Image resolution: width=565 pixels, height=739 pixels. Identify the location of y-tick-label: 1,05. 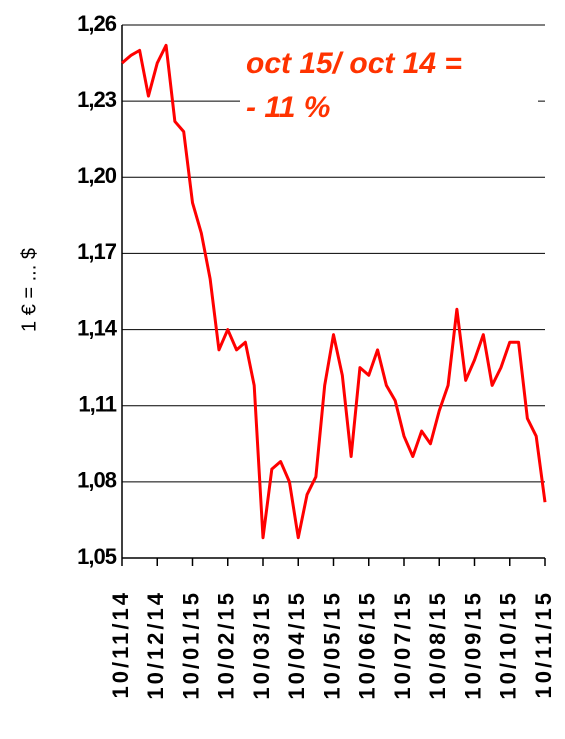
(97, 556).